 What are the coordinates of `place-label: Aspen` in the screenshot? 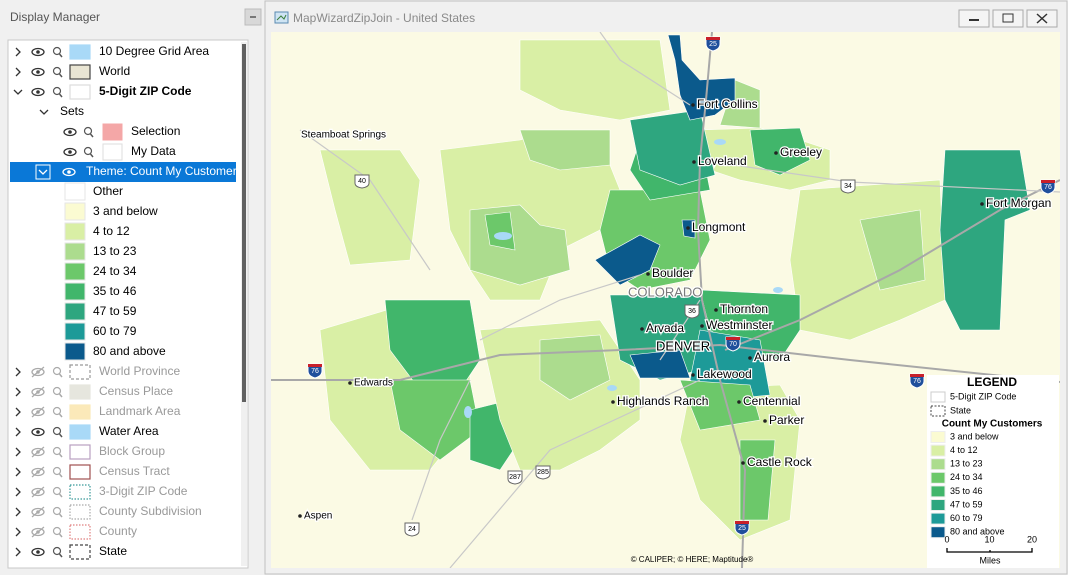 It's located at (318, 516).